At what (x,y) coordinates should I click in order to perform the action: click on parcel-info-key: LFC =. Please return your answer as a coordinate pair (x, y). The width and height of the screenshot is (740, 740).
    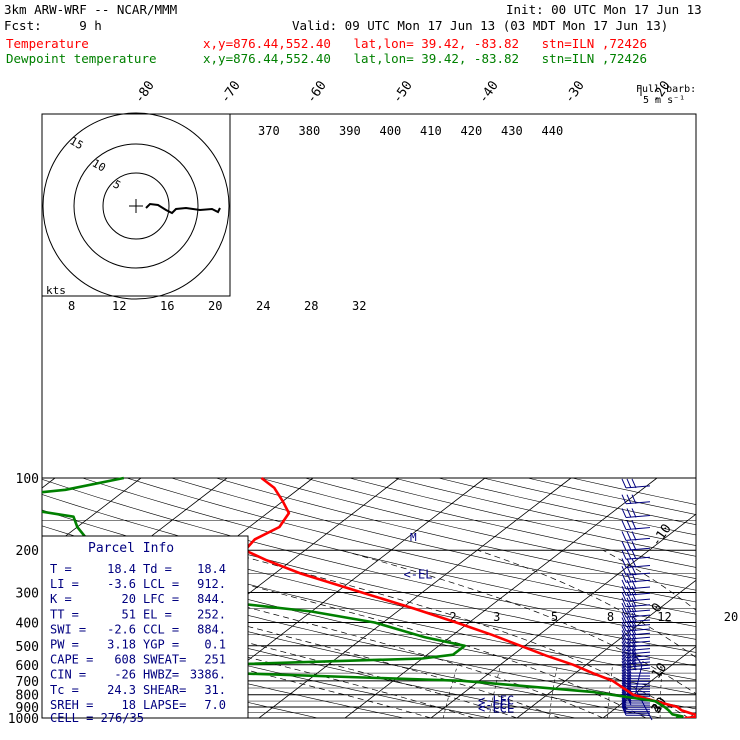
    Looking at the image, I should click on (161, 599).